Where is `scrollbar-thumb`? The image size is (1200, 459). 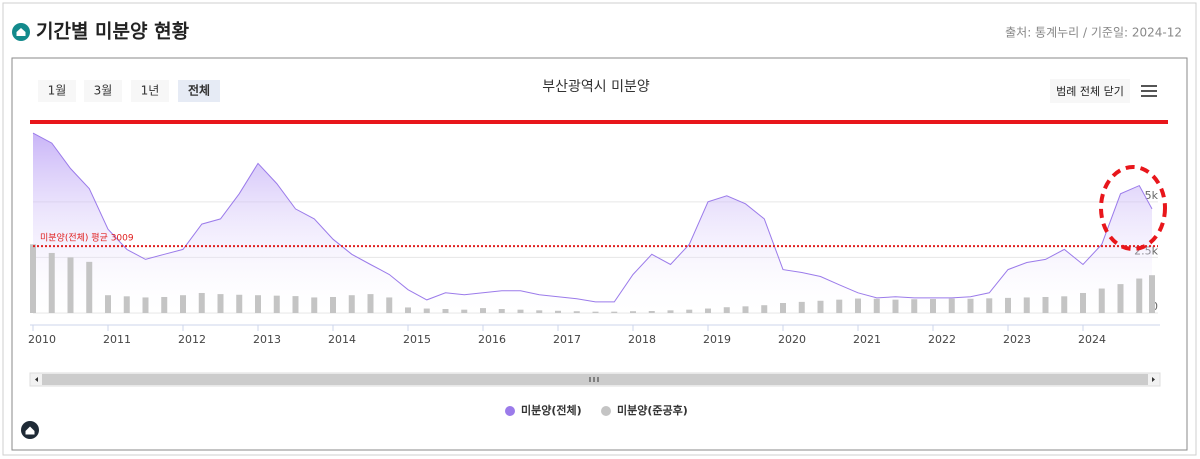 scrollbar-thumb is located at coordinates (595, 379).